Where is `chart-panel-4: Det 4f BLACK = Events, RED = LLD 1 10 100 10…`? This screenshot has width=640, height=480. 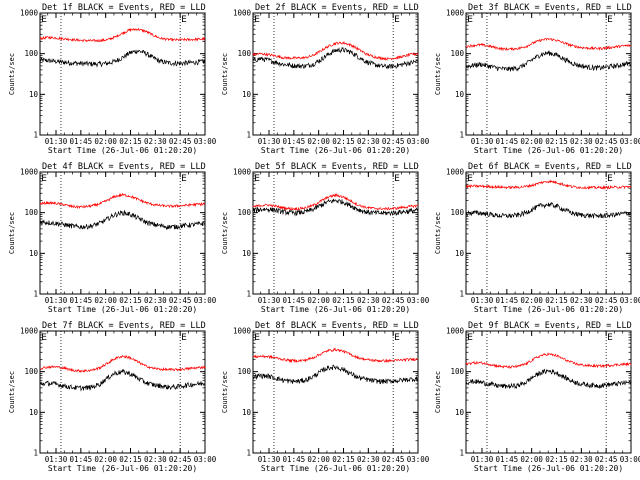
chart-panel-4: Det 4f BLACK = Events, RED = LLD 1 10 100 10… is located at coordinates (112, 238).